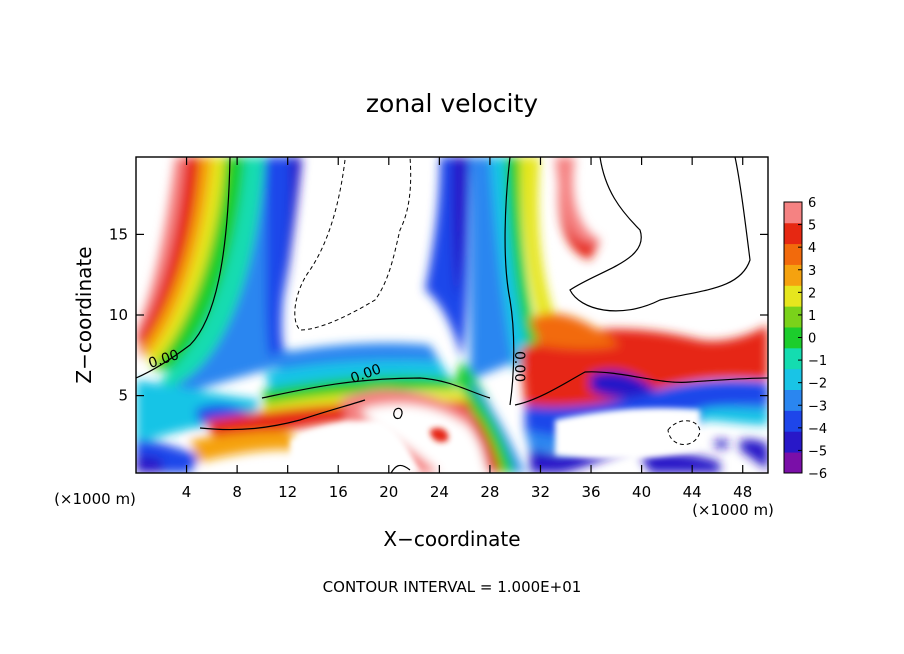 This screenshot has width=904, height=654. What do you see at coordinates (817, 361) in the screenshot?
I see `colorbar-tick-label: −1` at bounding box center [817, 361].